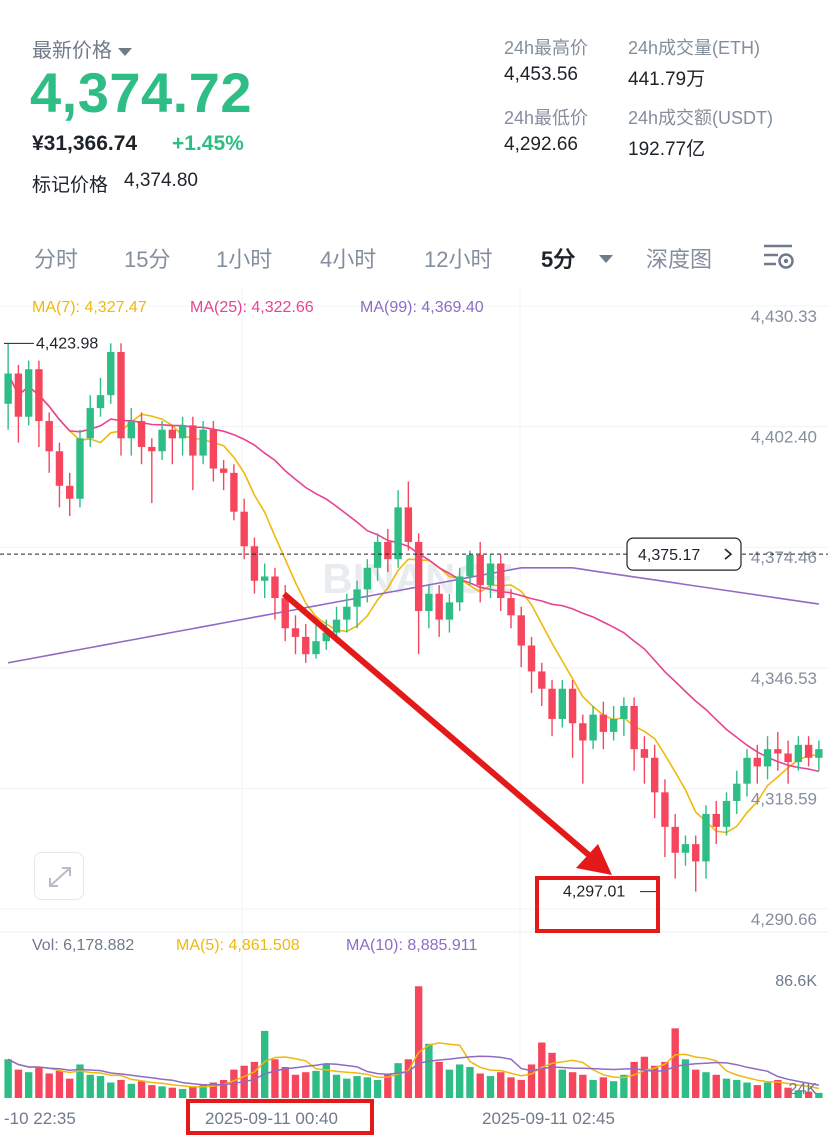  I want to click on legend-ma99: MA(99): 4,369.40, so click(422, 307).